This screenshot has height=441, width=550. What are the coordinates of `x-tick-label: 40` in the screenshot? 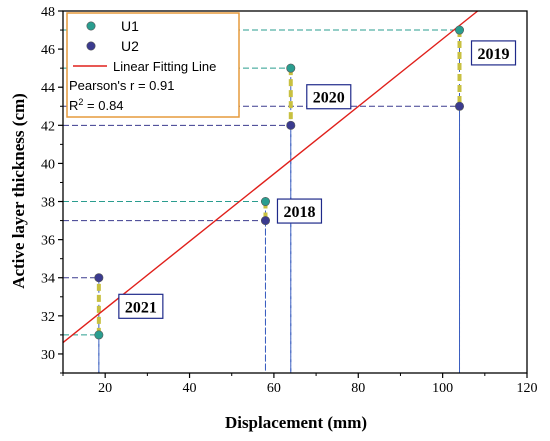 It's located at (190, 388).